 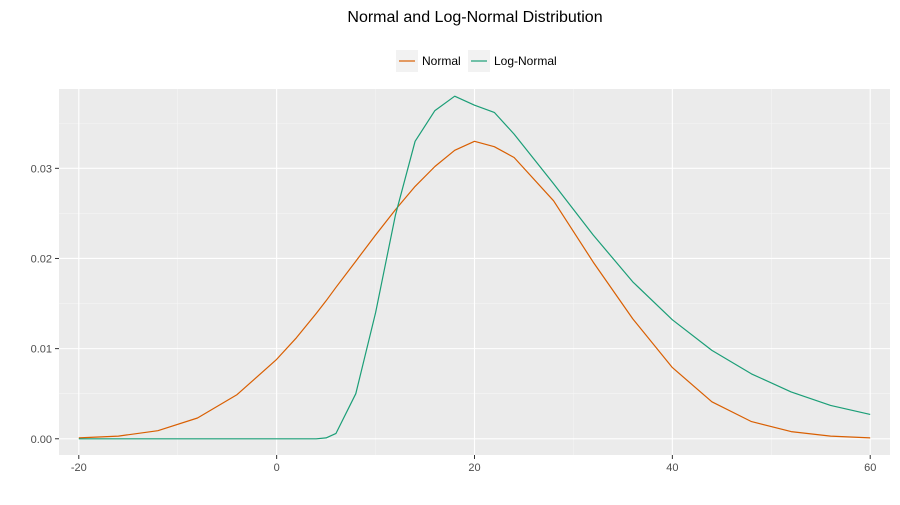 What do you see at coordinates (41, 440) in the screenshot?
I see `y-tick-label: 0.00` at bounding box center [41, 440].